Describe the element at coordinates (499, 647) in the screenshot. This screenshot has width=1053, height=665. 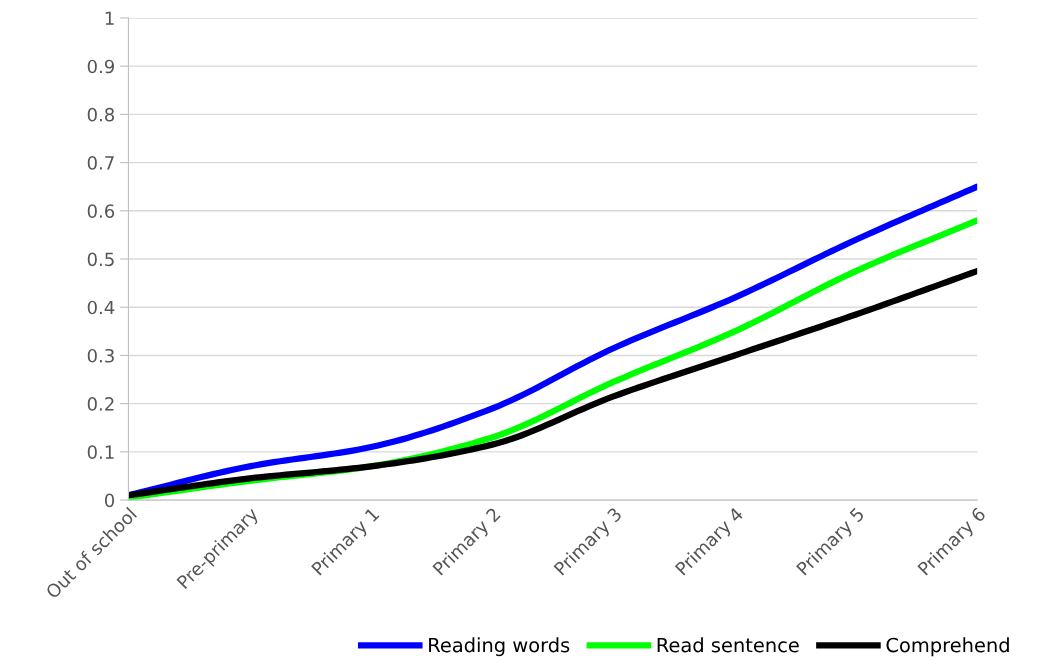
I see `legend-label: Reading words` at that location.